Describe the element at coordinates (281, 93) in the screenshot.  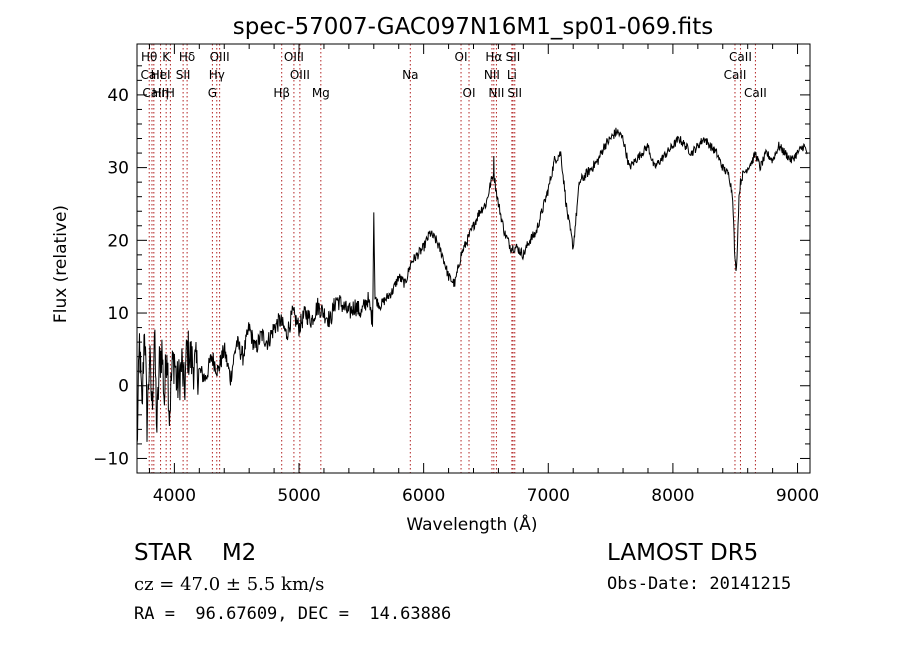
I see `line-marker-label: Hβ` at that location.